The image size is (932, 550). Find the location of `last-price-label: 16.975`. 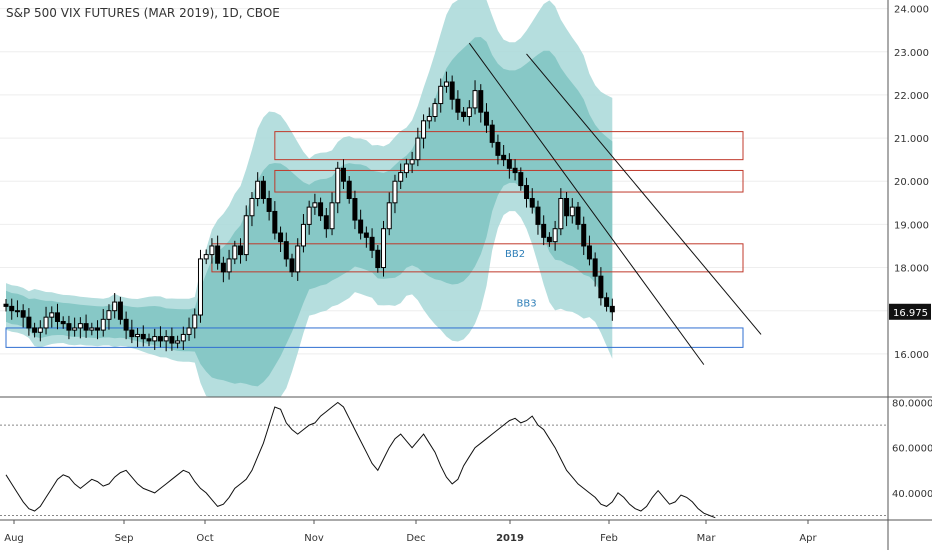

last-price-label: 16.975 is located at coordinates (910, 313).